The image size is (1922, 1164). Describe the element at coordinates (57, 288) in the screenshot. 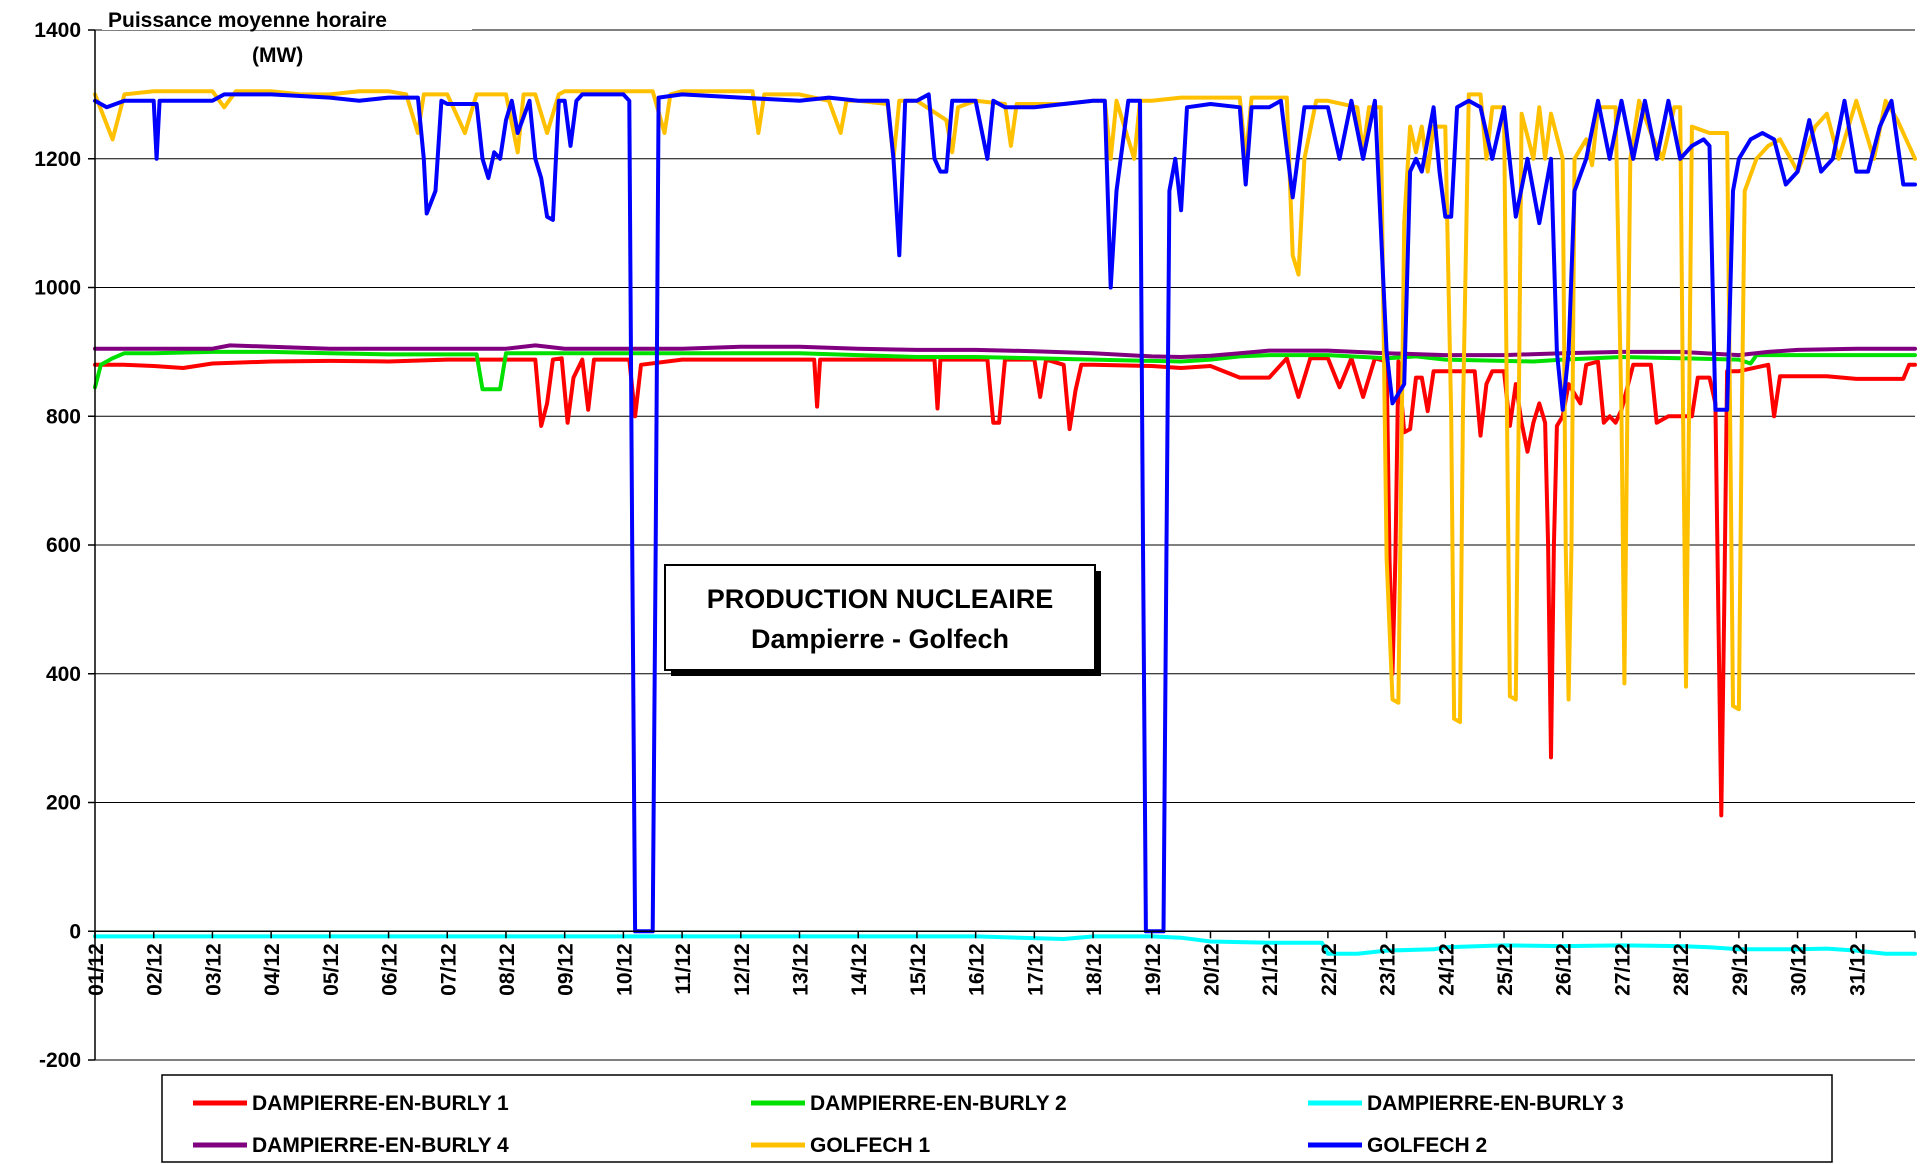

I see `y-tick-label: 1000` at that location.